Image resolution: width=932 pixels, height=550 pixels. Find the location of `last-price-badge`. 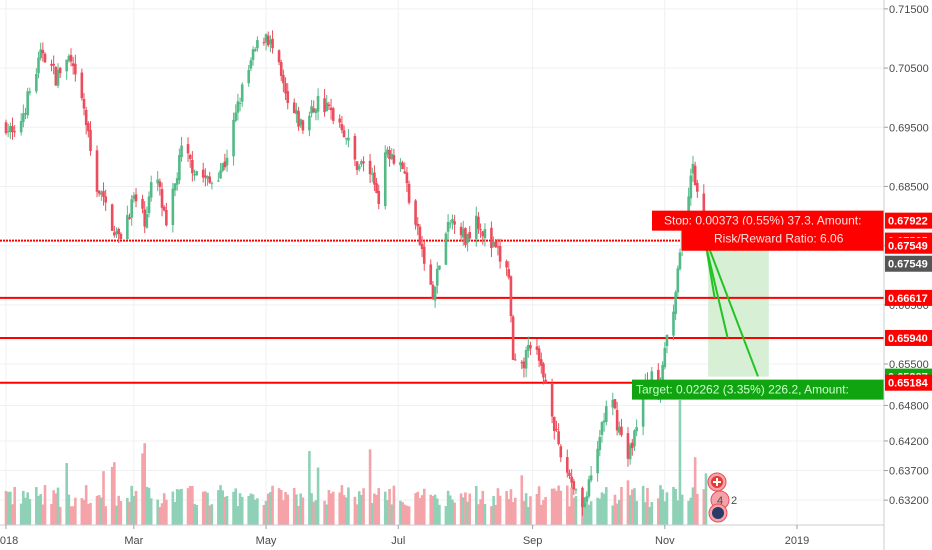

last-price-badge is located at coordinates (908, 263).